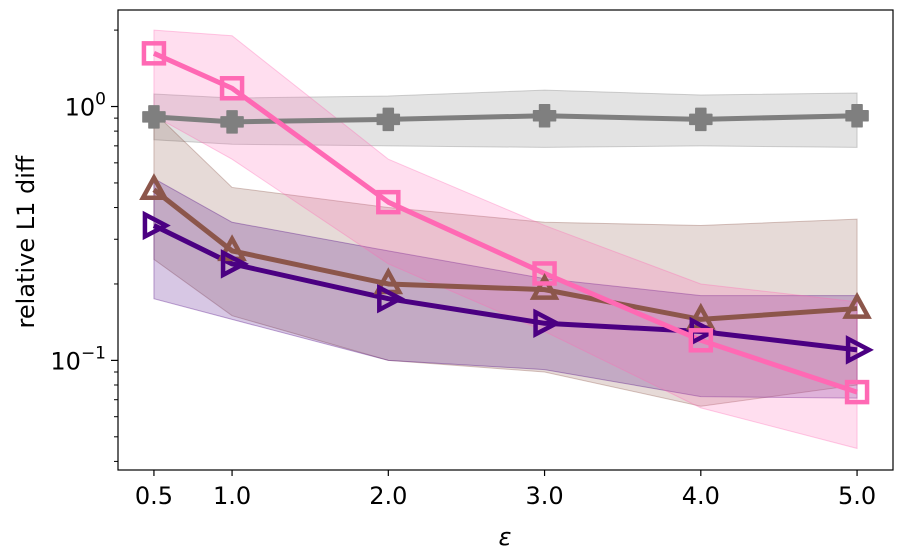 The height and width of the screenshot is (559, 902). Describe the element at coordinates (84, 245) in the screenshot. I see `y-axis-ticks: 10⁰ 10⁻¹` at that location.